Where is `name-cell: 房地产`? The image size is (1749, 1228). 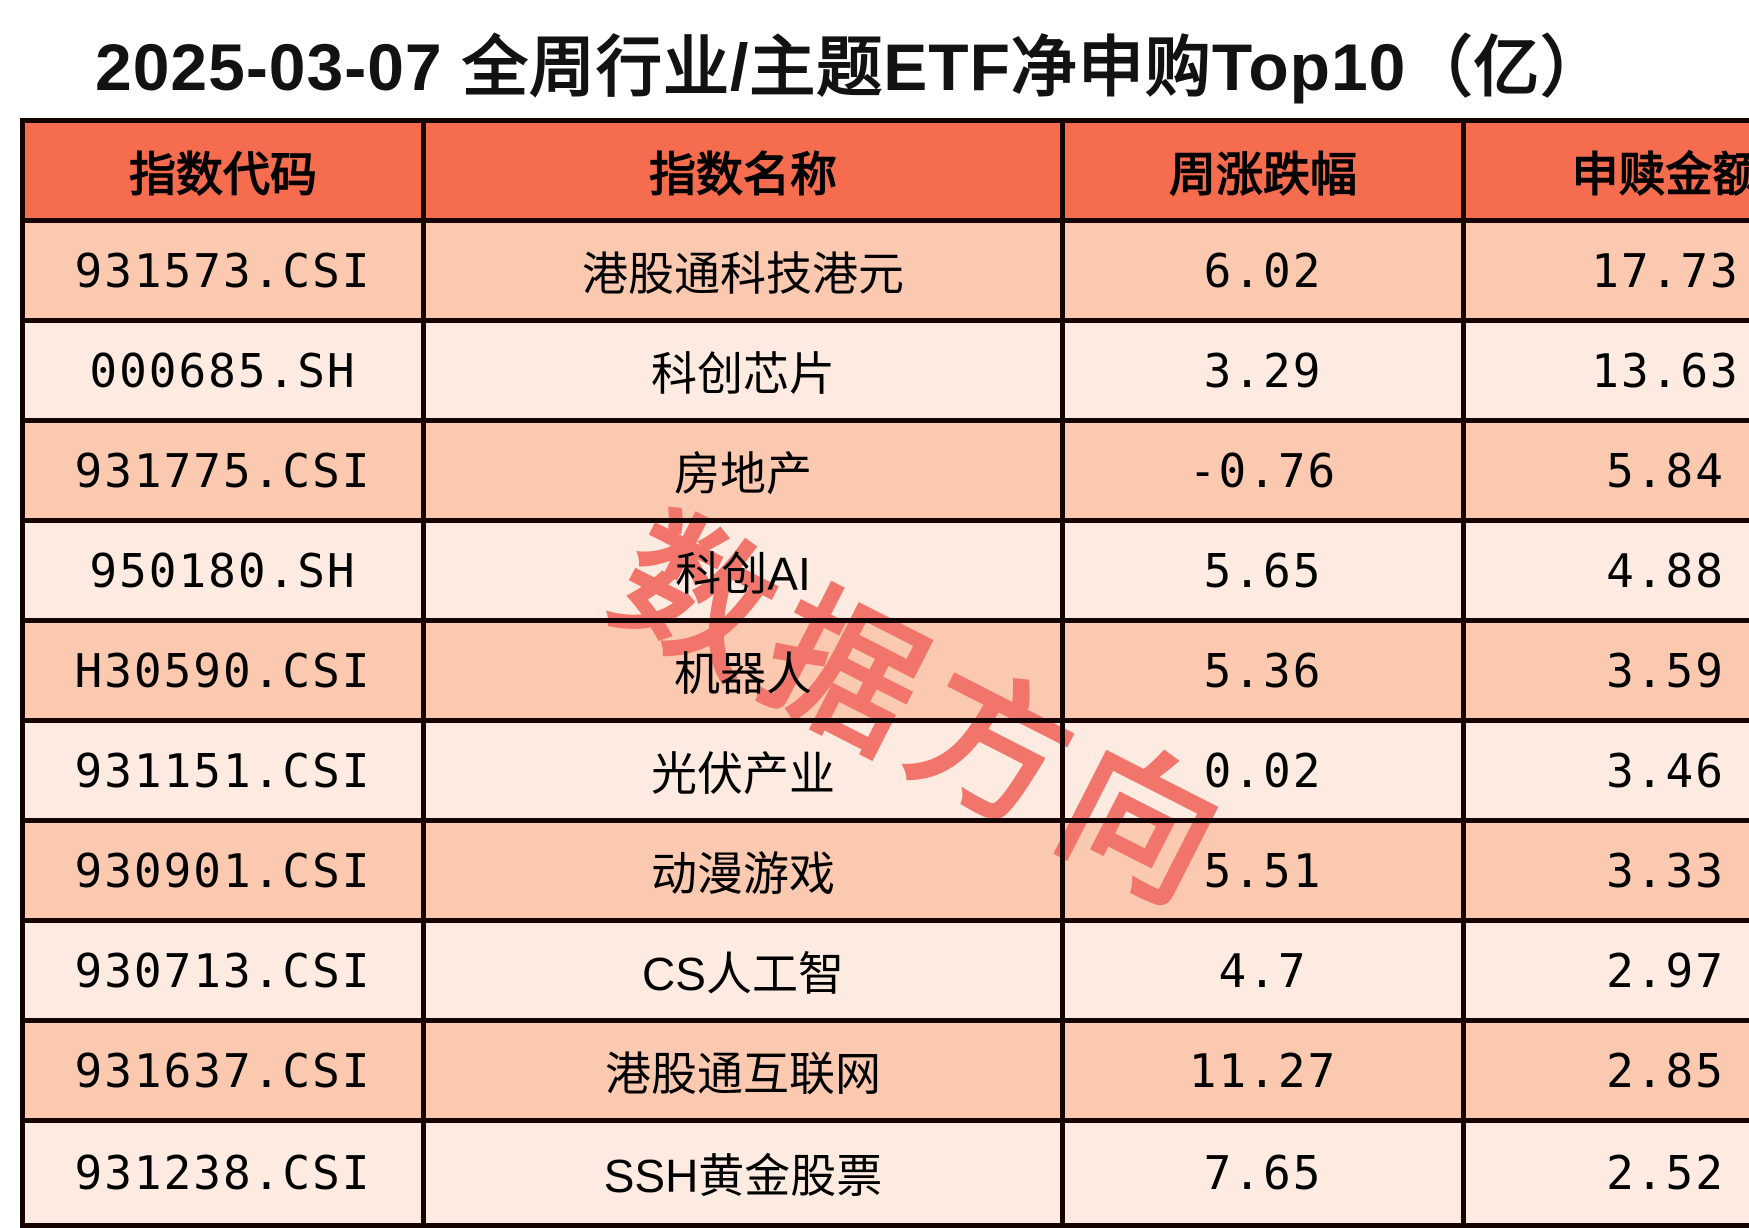 name-cell: 房地产 is located at coordinates (743, 471).